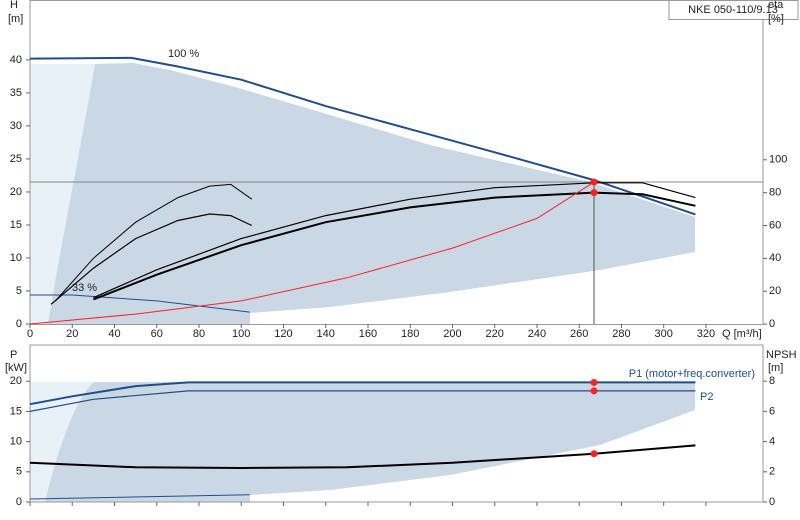 The height and width of the screenshot is (520, 800). What do you see at coordinates (16, 159) in the screenshot?
I see `y-tick-label: 25` at bounding box center [16, 159].